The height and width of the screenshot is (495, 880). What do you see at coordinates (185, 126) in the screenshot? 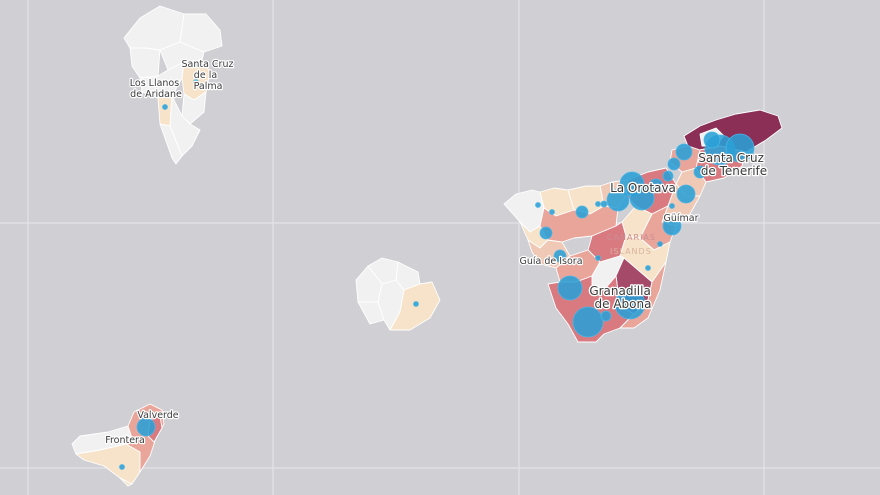
I see `municipality-mazo` at bounding box center [185, 126].